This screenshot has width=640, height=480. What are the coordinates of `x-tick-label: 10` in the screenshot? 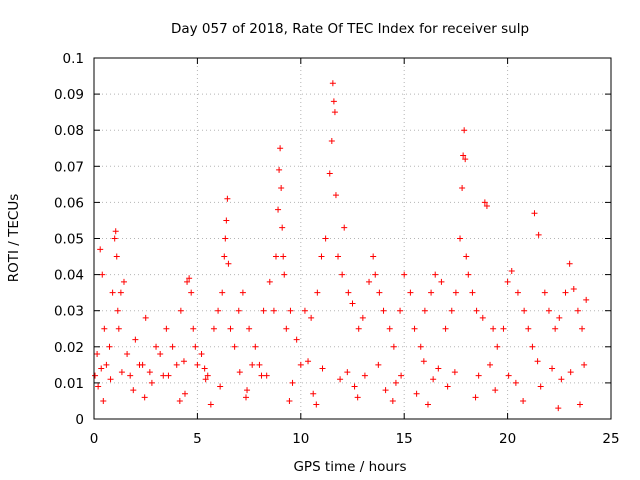 It's located at (300, 439).